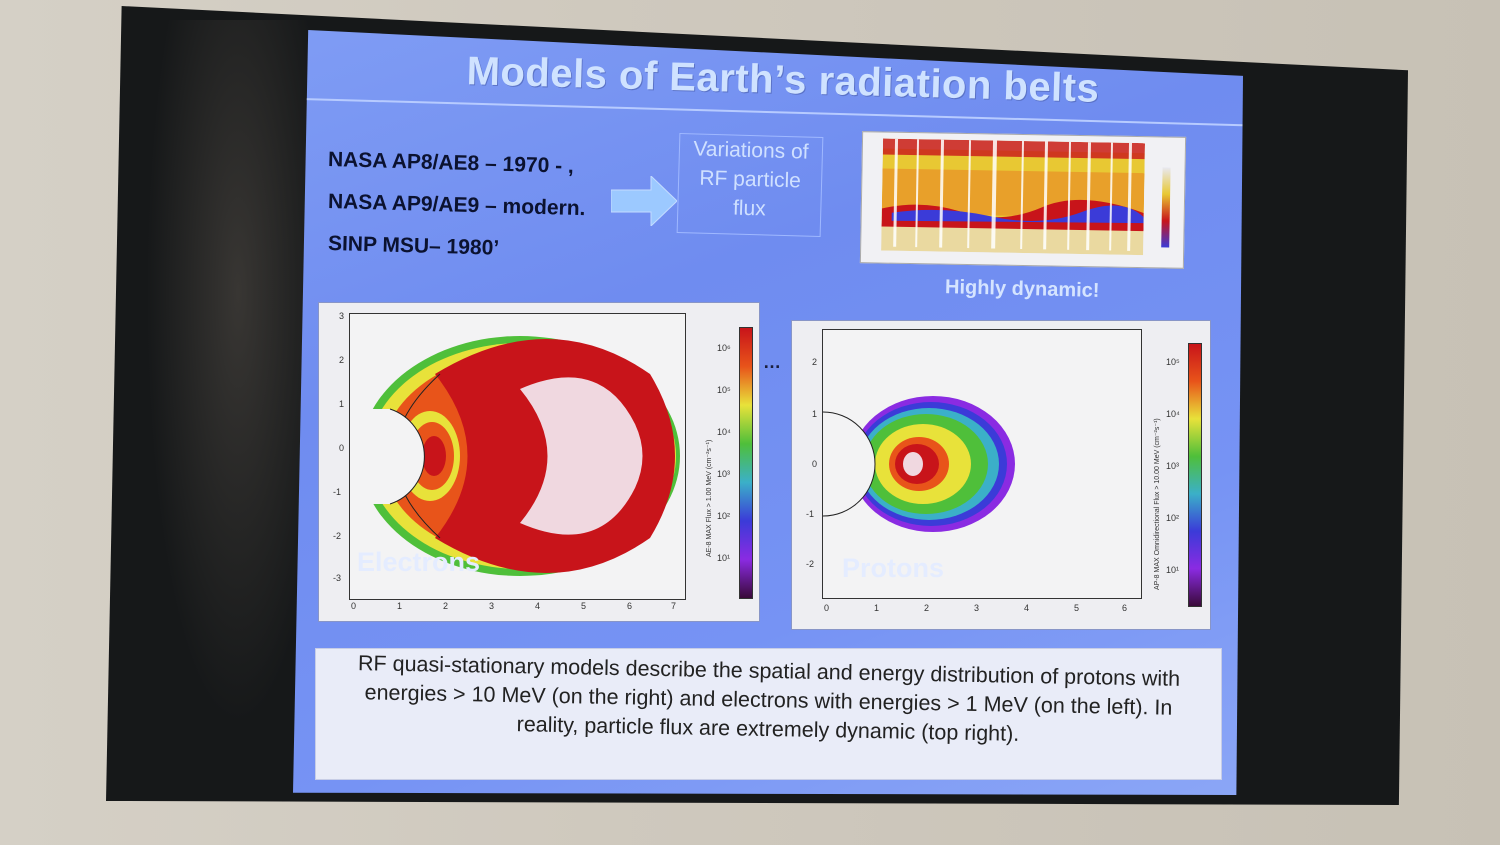 This screenshot has width=1500, height=845. What do you see at coordinates (538, 606) in the screenshot?
I see `electrons-x-tick: 4` at bounding box center [538, 606].